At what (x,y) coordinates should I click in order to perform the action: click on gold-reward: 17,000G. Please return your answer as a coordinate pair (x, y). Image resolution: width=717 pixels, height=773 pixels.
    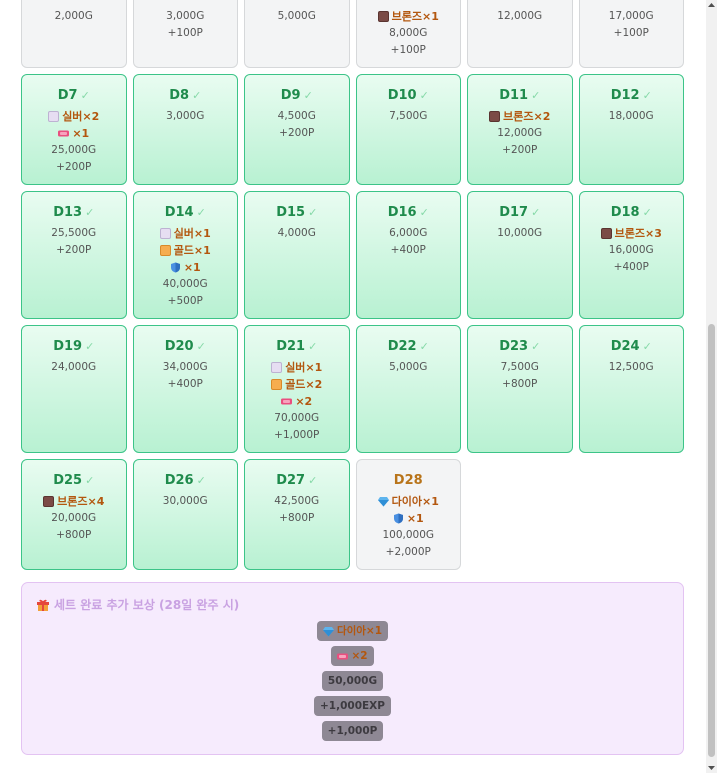
    Looking at the image, I should click on (631, 16).